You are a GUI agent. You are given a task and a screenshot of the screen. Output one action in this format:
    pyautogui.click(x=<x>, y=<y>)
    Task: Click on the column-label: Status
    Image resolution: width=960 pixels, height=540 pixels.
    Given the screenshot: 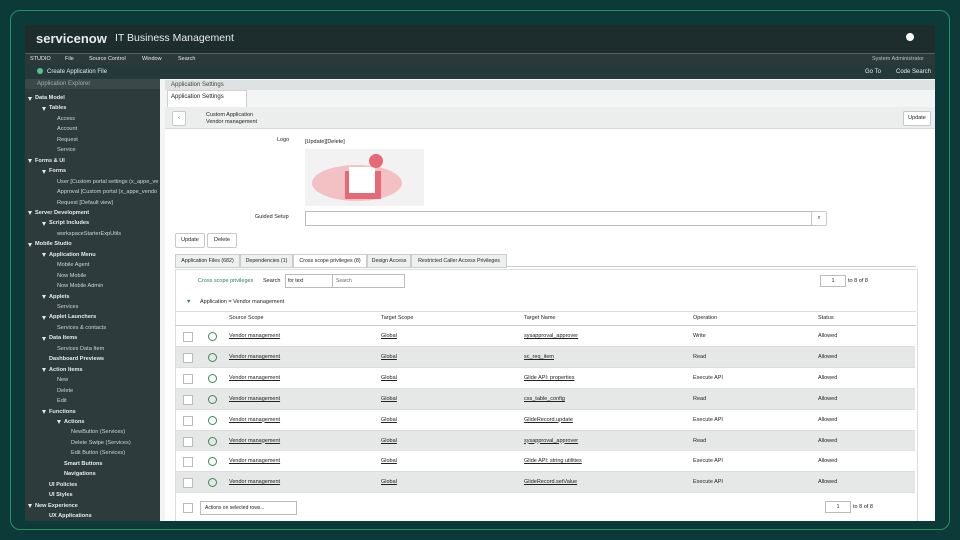 What is the action you would take?
    pyautogui.click(x=826, y=318)
    